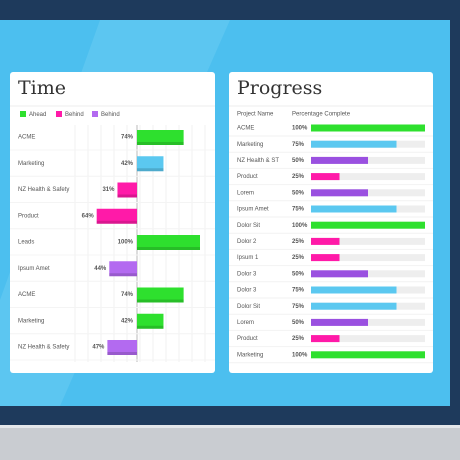  I want to click on value-label: 31%, so click(108, 190).